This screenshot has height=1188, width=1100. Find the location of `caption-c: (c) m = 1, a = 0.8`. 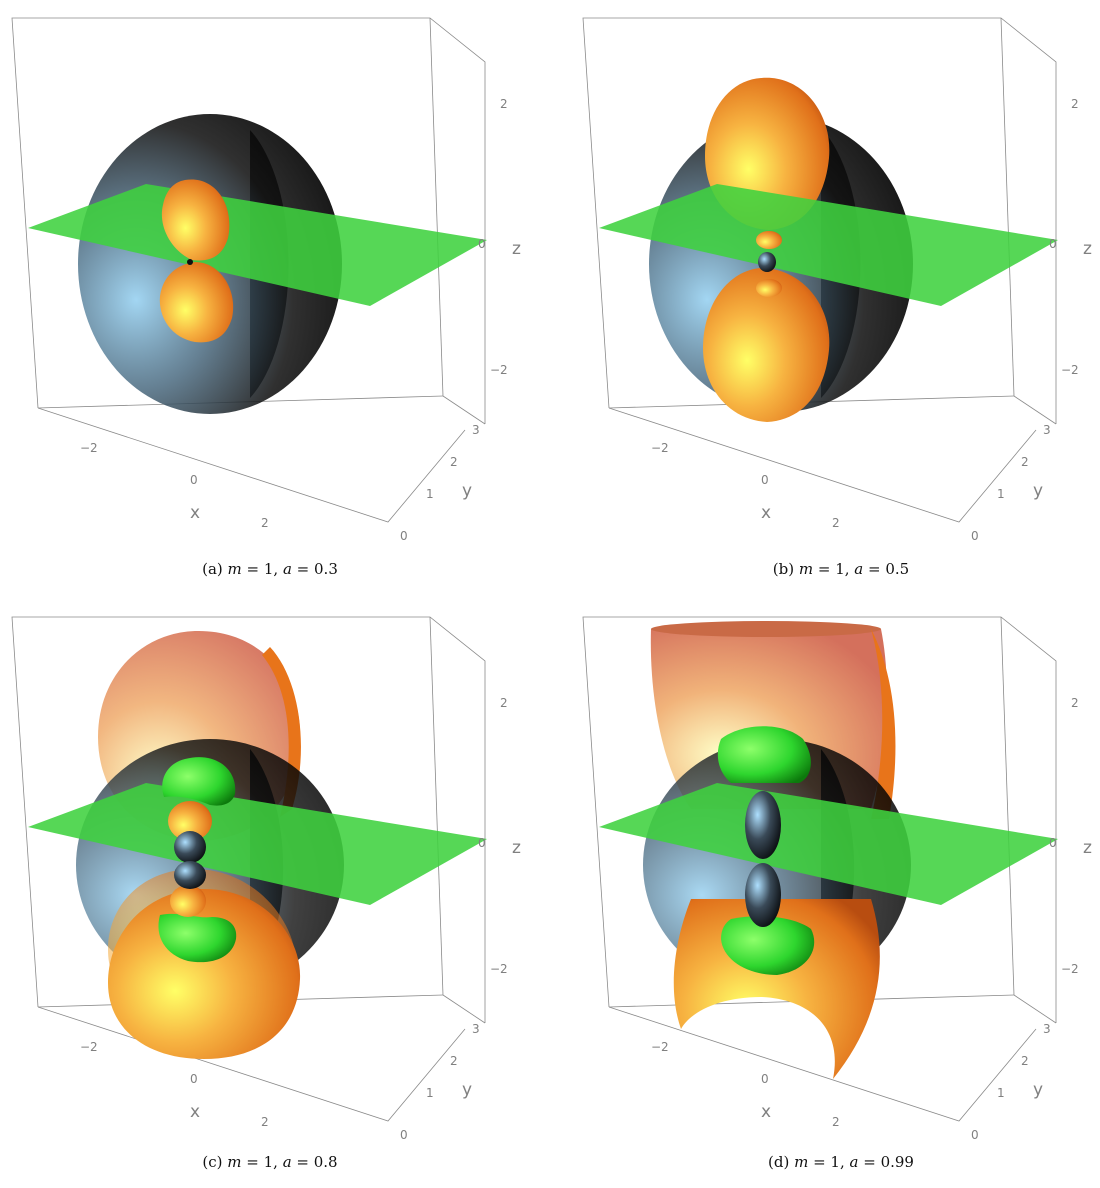

caption-c: (c) m = 1, a = 0.8 is located at coordinates (270, 1162).